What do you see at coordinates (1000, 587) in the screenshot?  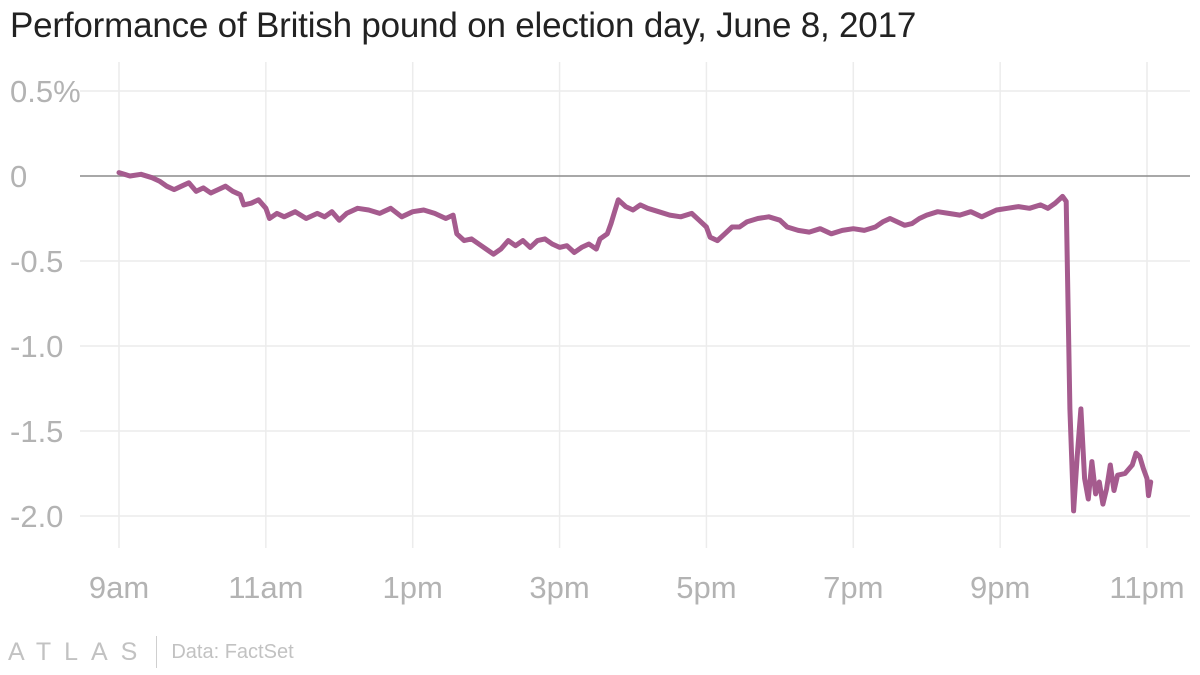 I see `x-tick-label: 9pm` at bounding box center [1000, 587].